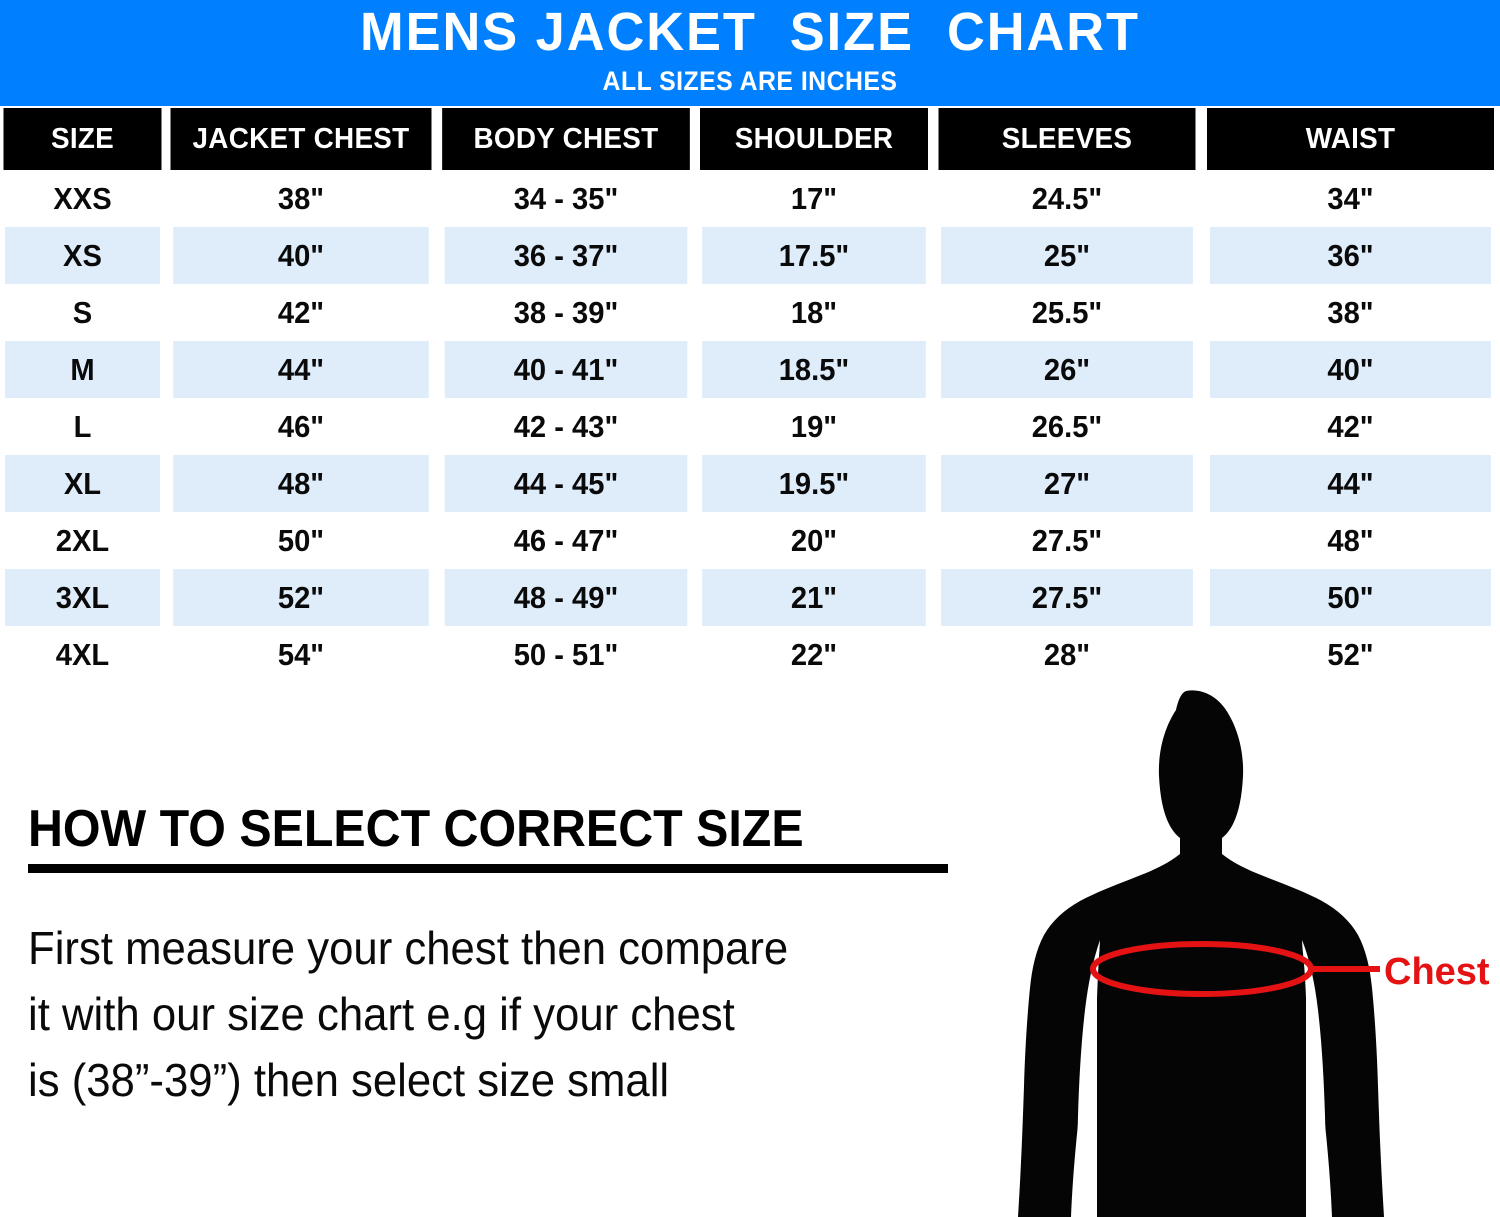 The image size is (1500, 1217). I want to click on cell-jacket-chest: 50", so click(301, 540).